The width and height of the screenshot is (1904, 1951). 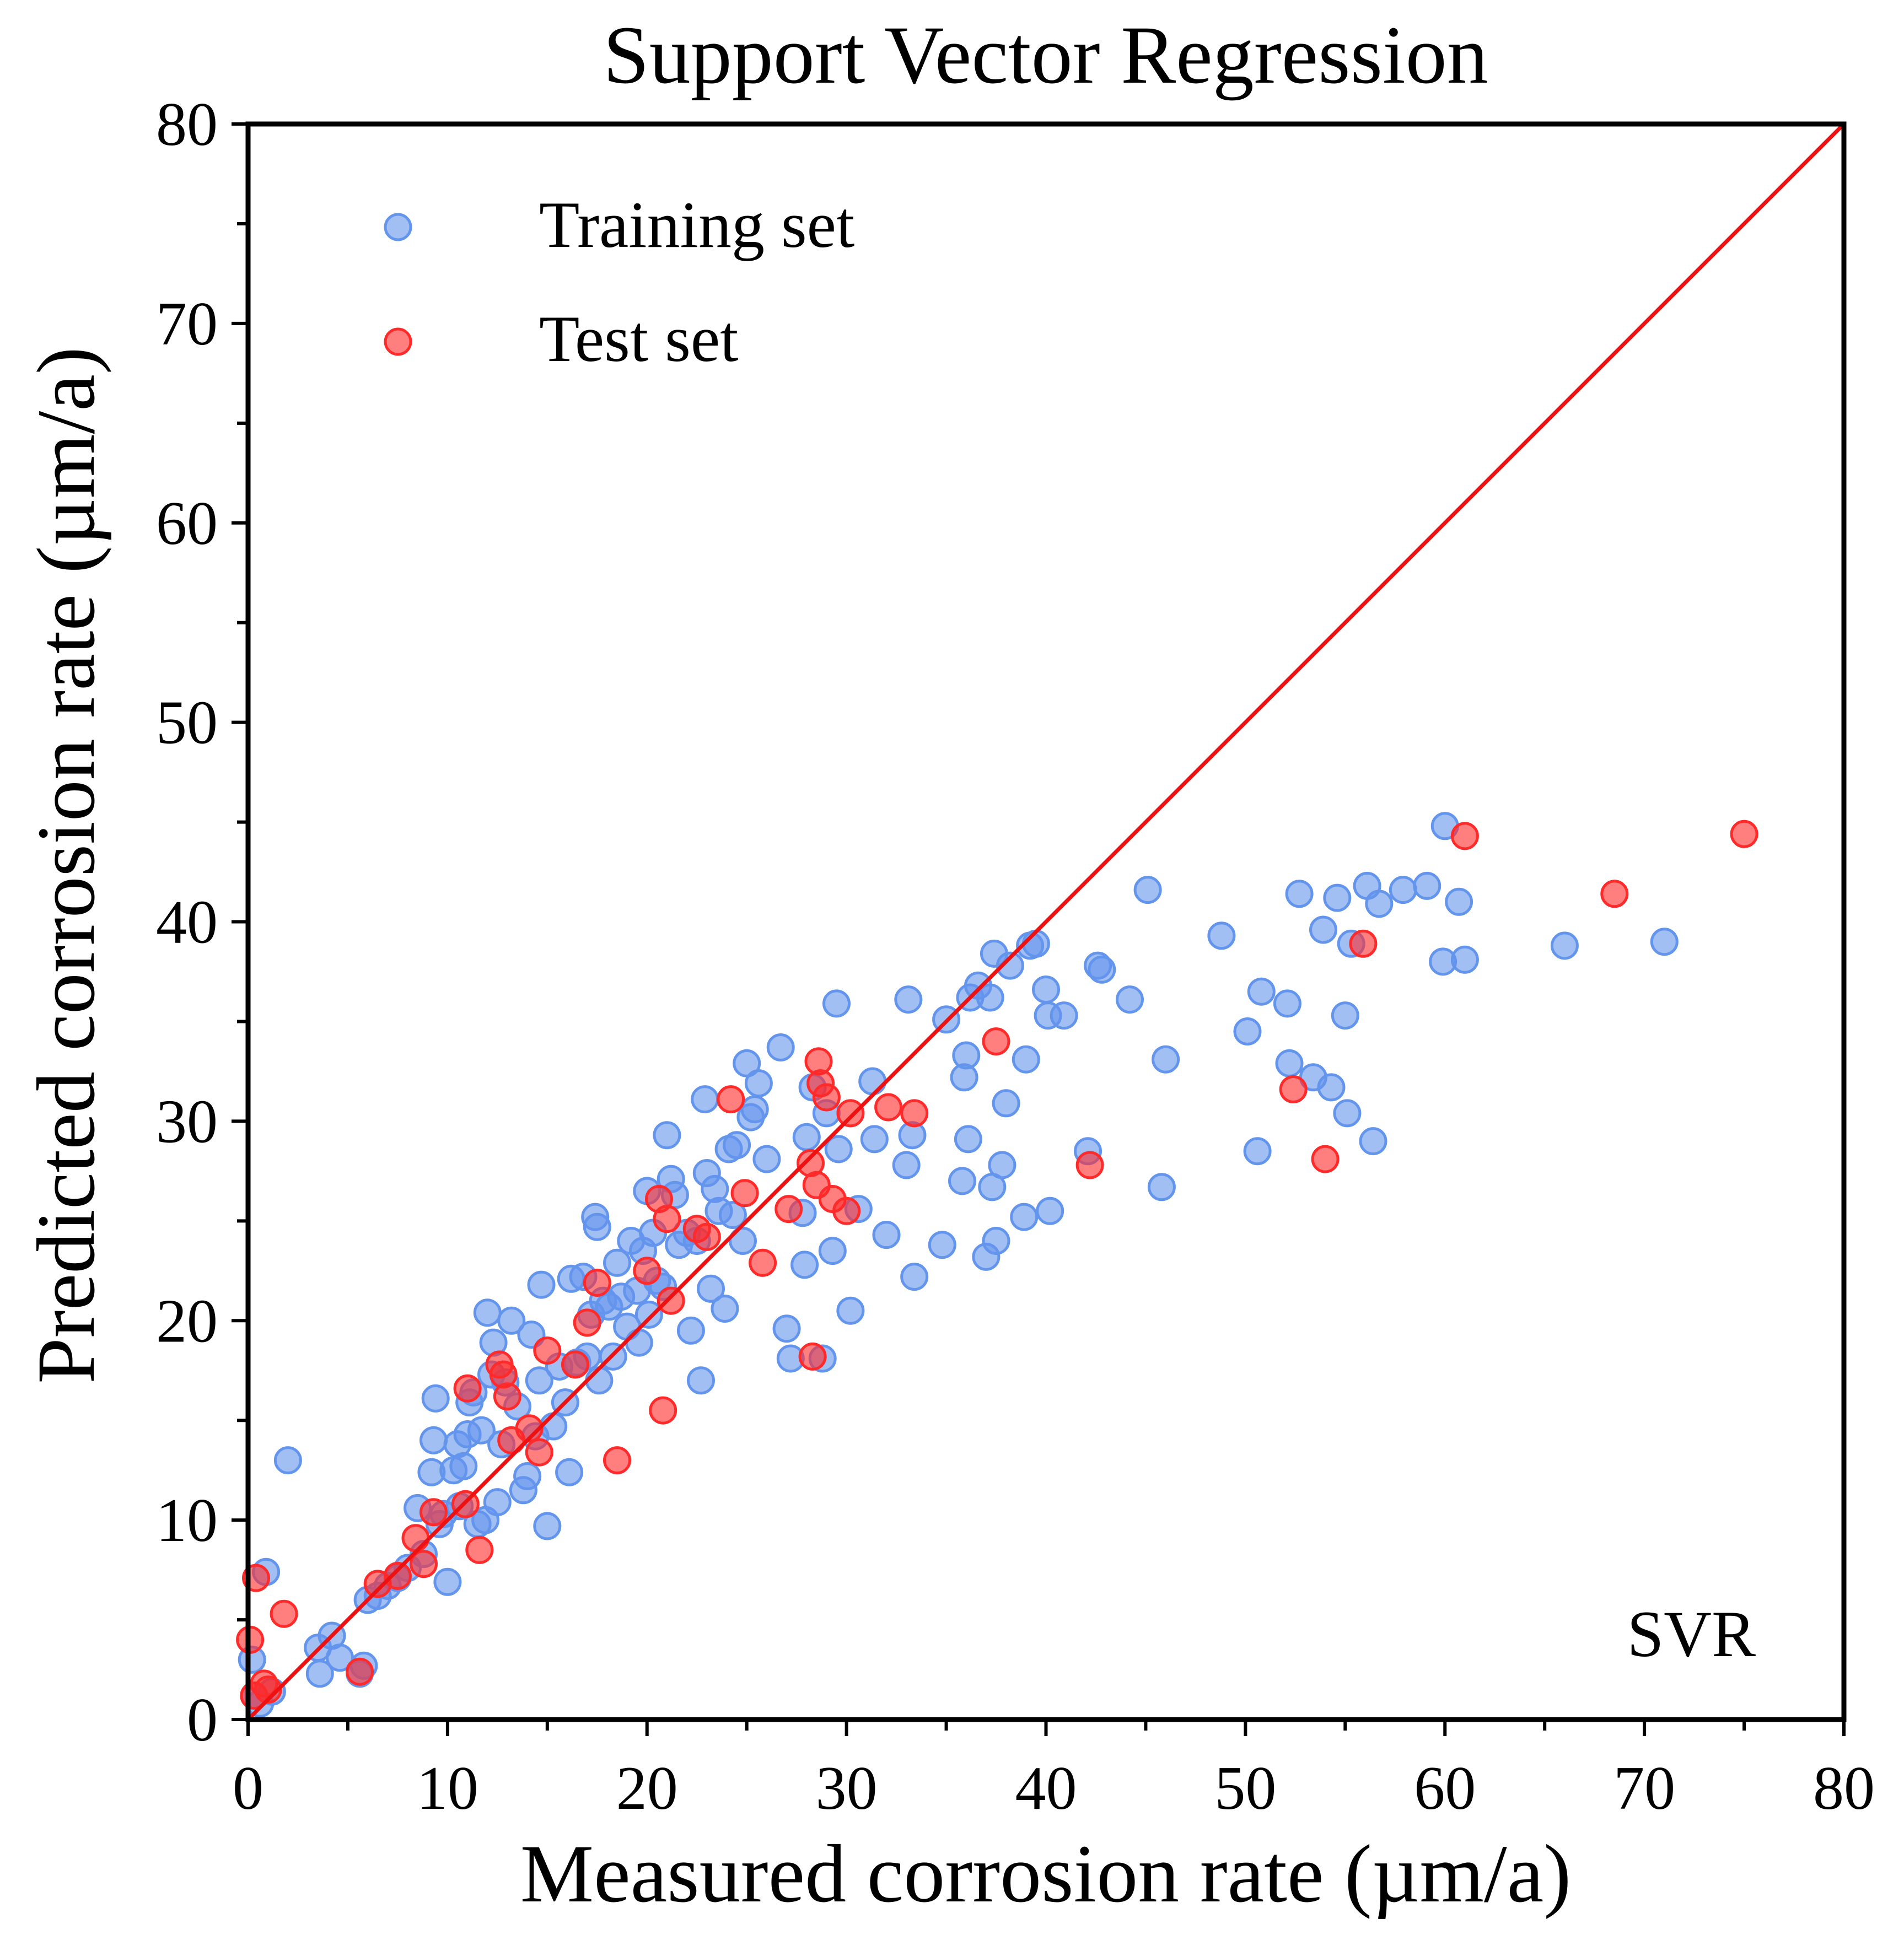 What do you see at coordinates (1245, 1788) in the screenshot?
I see `x-tick-label: 50` at bounding box center [1245, 1788].